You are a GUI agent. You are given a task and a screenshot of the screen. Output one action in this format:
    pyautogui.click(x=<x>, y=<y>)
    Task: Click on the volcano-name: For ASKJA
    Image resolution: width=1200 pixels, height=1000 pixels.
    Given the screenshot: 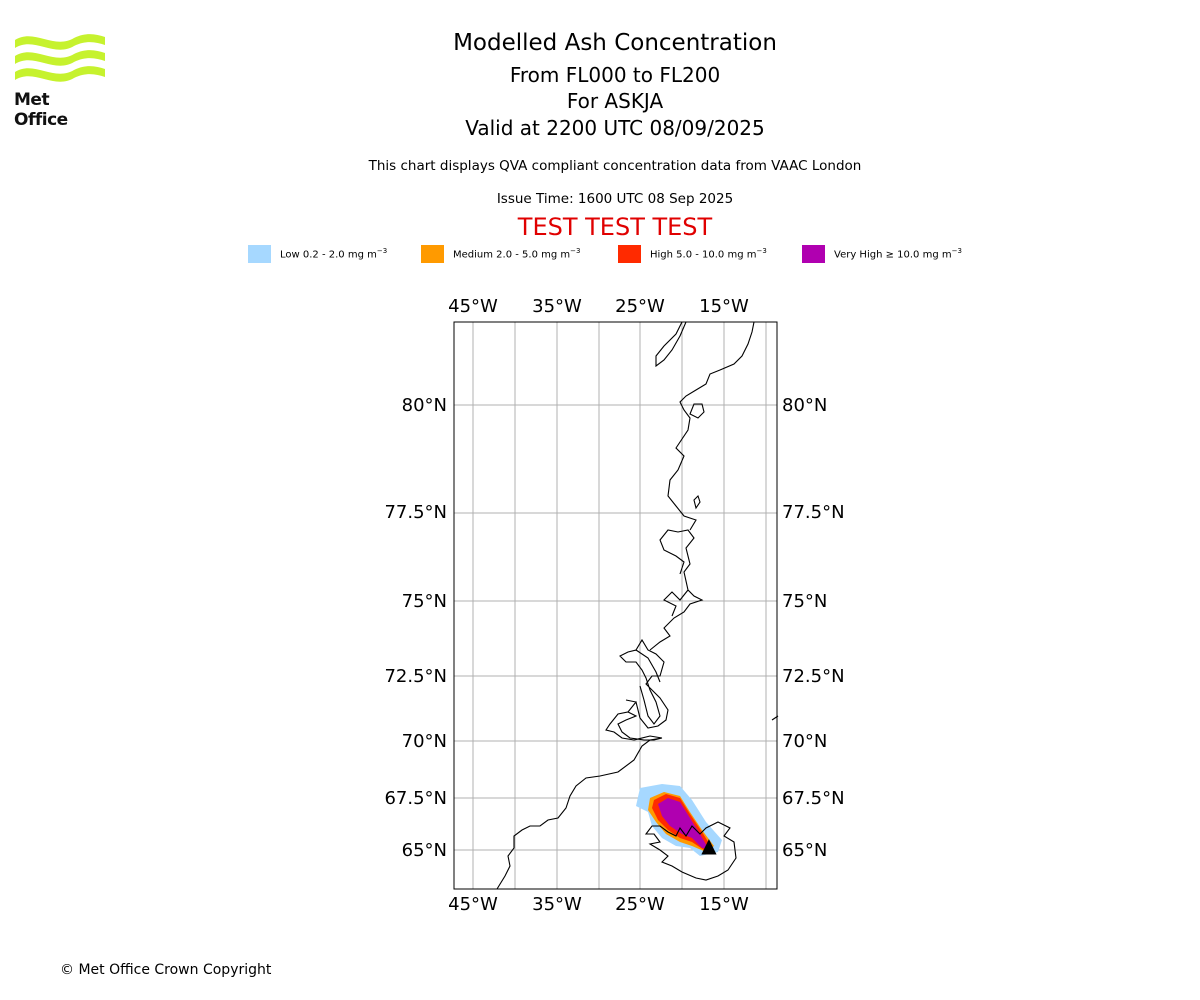 What is the action you would take?
    pyautogui.click(x=615, y=101)
    